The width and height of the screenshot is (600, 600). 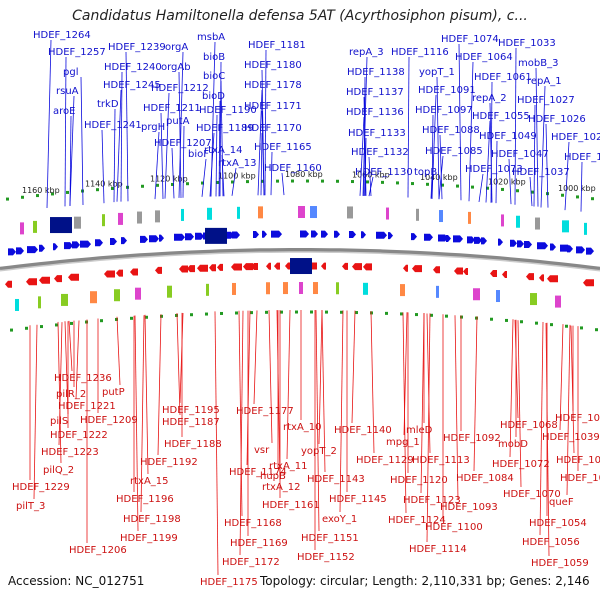 I want to click on top-gene-label: HDEF_1033, so click(x=527, y=43).